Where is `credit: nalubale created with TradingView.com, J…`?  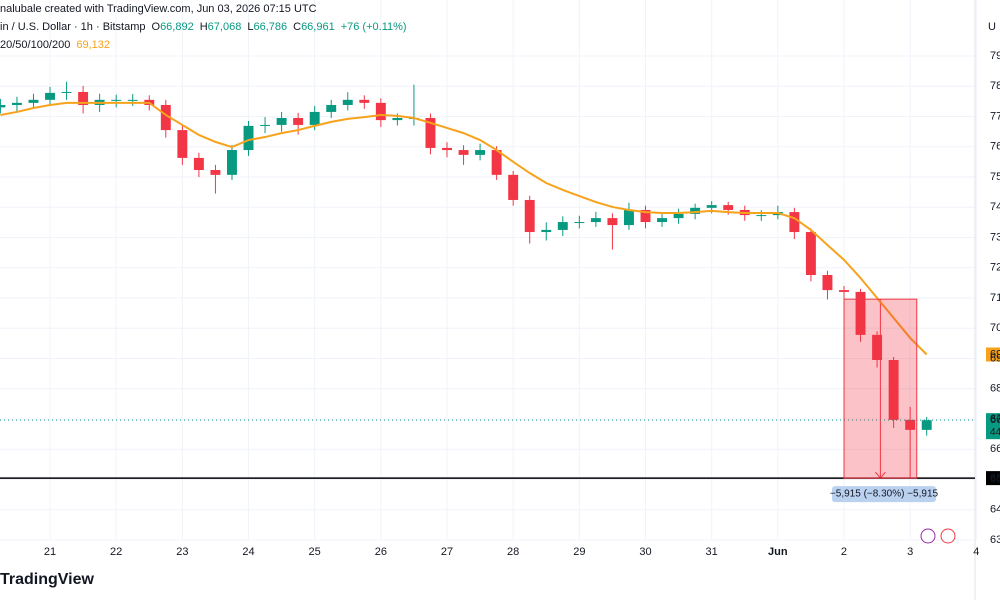 credit: nalubale created with TradingView.com, J… is located at coordinates (158, 9).